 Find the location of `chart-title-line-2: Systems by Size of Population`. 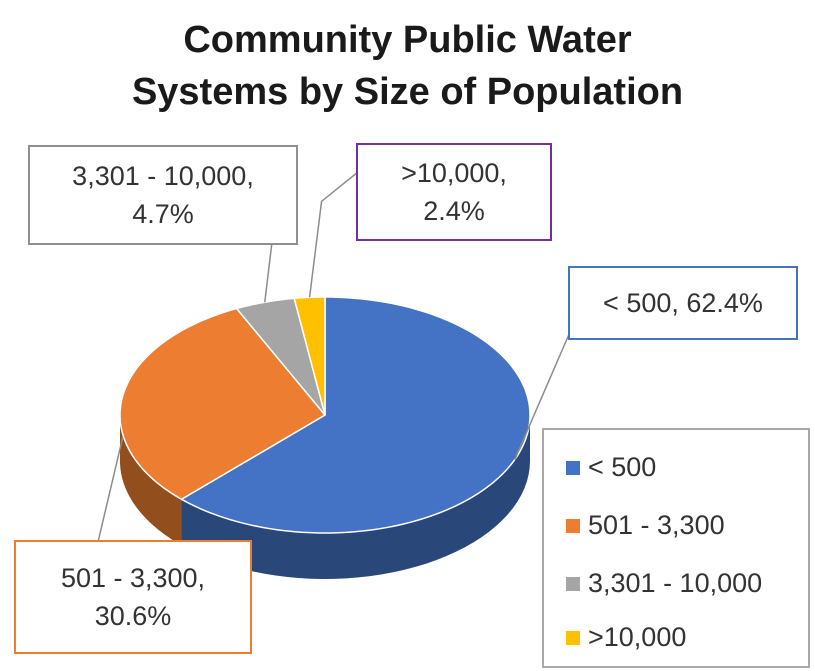

chart-title-line-2: Systems by Size of Population is located at coordinates (407, 92).